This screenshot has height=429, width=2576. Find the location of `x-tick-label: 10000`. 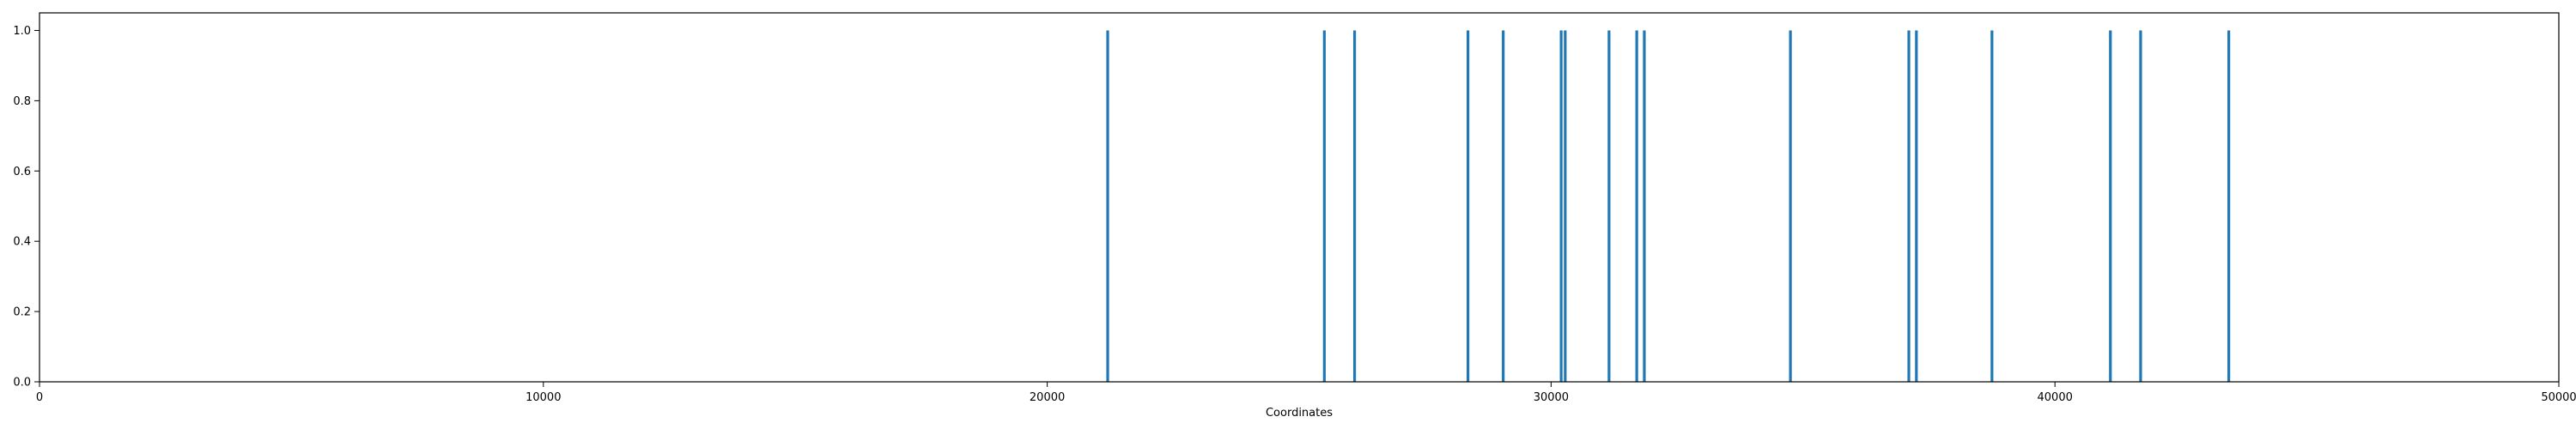

x-tick-label: 10000 is located at coordinates (543, 398).